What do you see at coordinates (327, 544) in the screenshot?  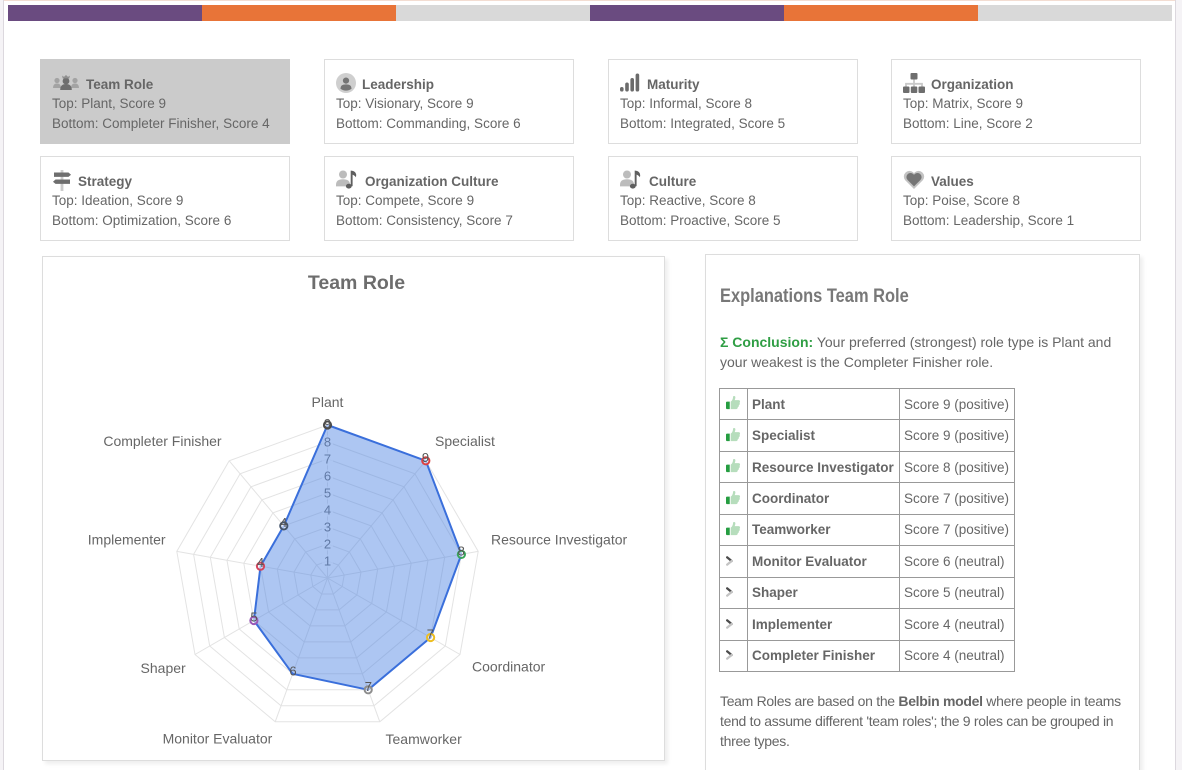 I see `svg-text: 2` at bounding box center [327, 544].